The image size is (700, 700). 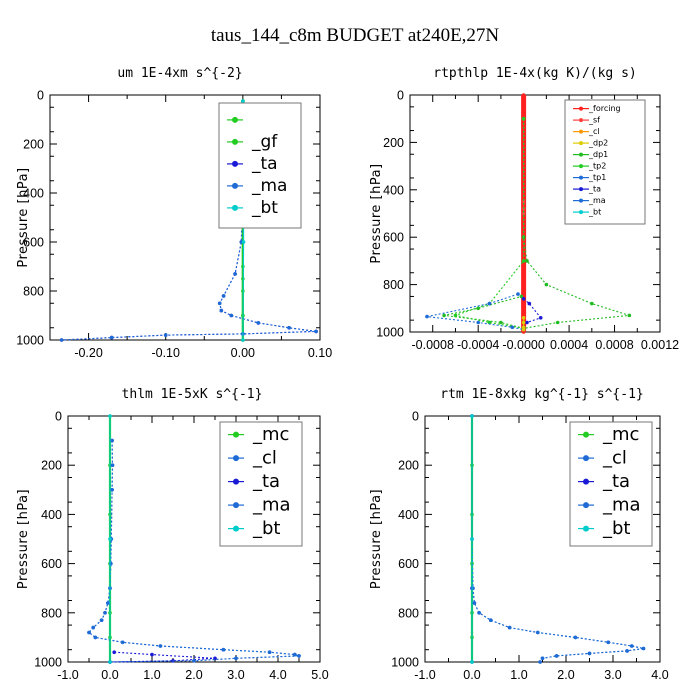 What do you see at coordinates (565, 675) in the screenshot?
I see `x-tick-label: 2.0` at bounding box center [565, 675].